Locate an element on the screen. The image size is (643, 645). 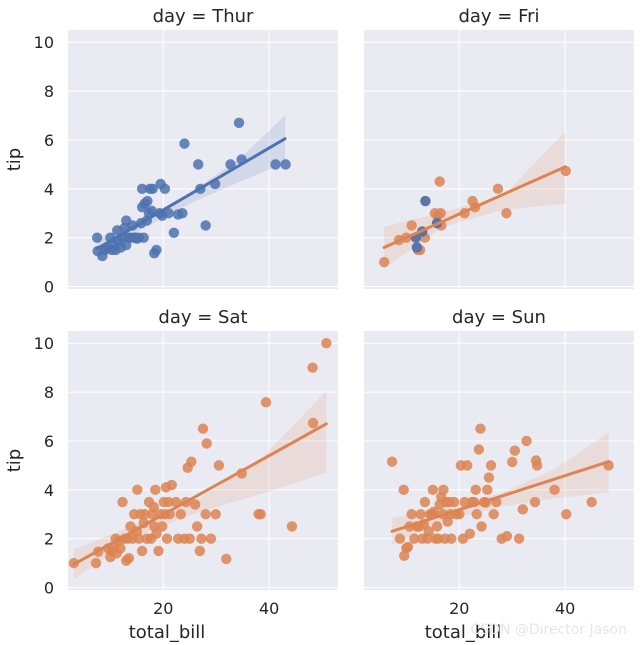
y-axis-label: tip is located at coordinates (14, 460).